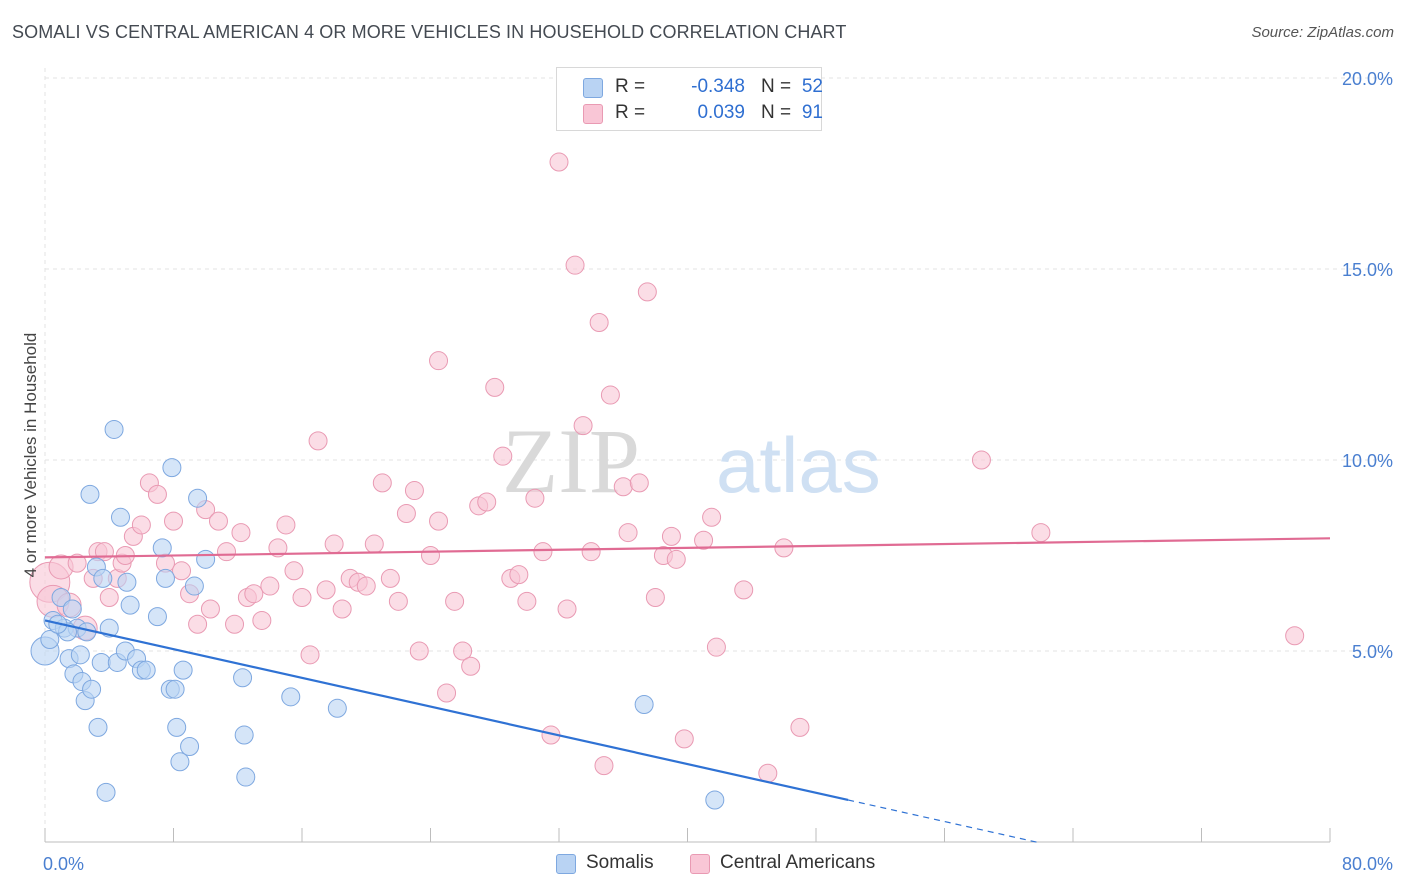 This screenshot has width=1406, height=892. Describe the element at coordinates (1367, 270) in the screenshot. I see `y-tick-label: 15.0%` at that location.